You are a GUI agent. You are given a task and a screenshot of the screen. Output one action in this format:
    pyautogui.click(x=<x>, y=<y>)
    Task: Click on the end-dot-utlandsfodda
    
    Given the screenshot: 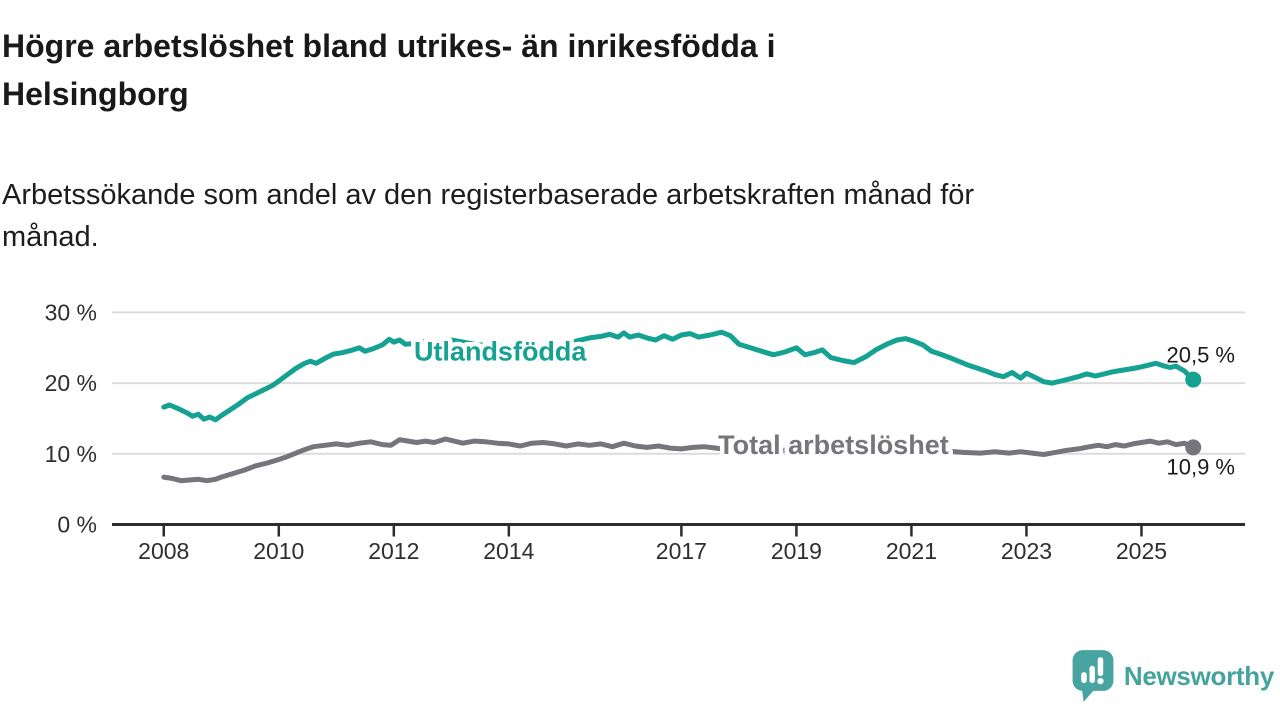 What is the action you would take?
    pyautogui.click(x=1193, y=379)
    